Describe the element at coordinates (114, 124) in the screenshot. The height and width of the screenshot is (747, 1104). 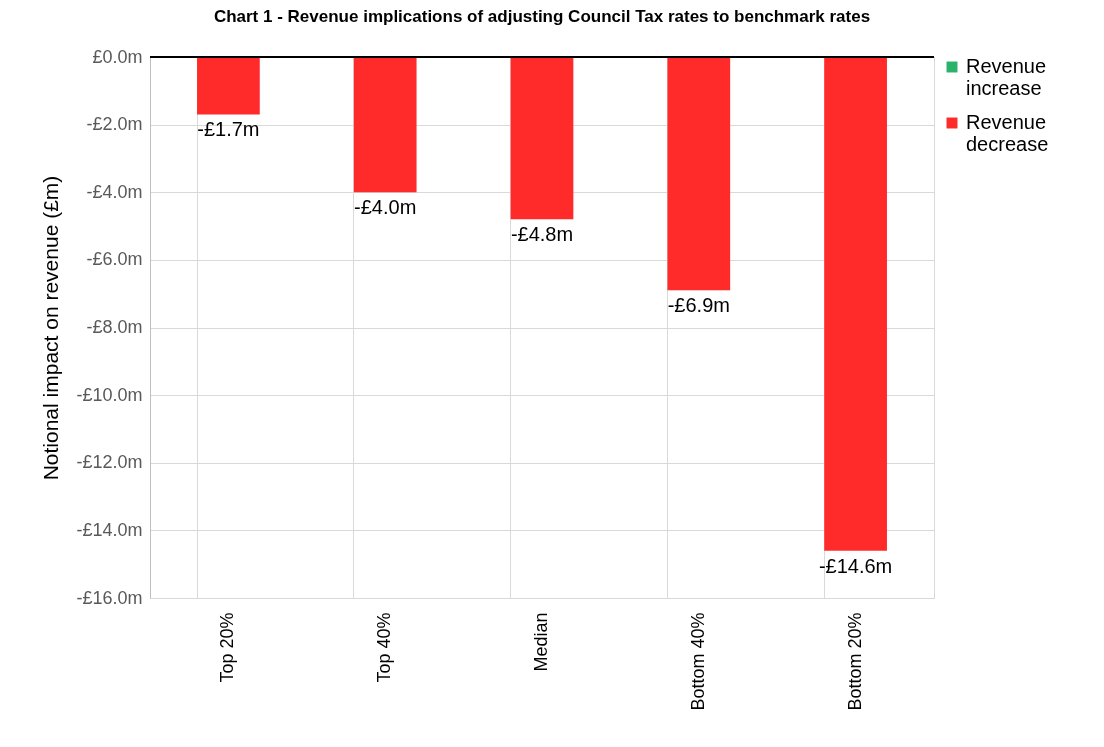
I see `y-tick-label: -£2.0m` at that location.